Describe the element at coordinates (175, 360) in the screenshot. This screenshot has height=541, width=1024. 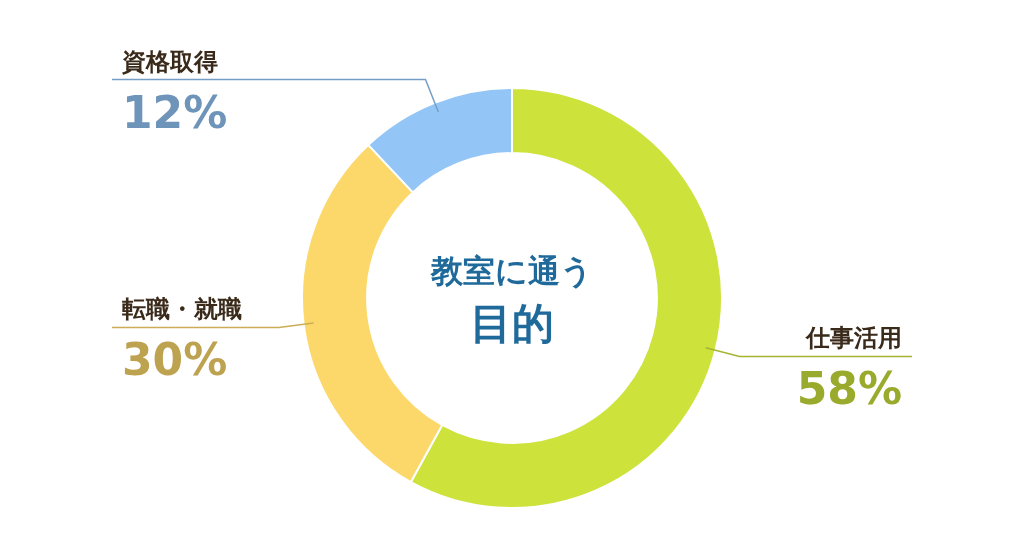
I see `data-label: 30%` at that location.